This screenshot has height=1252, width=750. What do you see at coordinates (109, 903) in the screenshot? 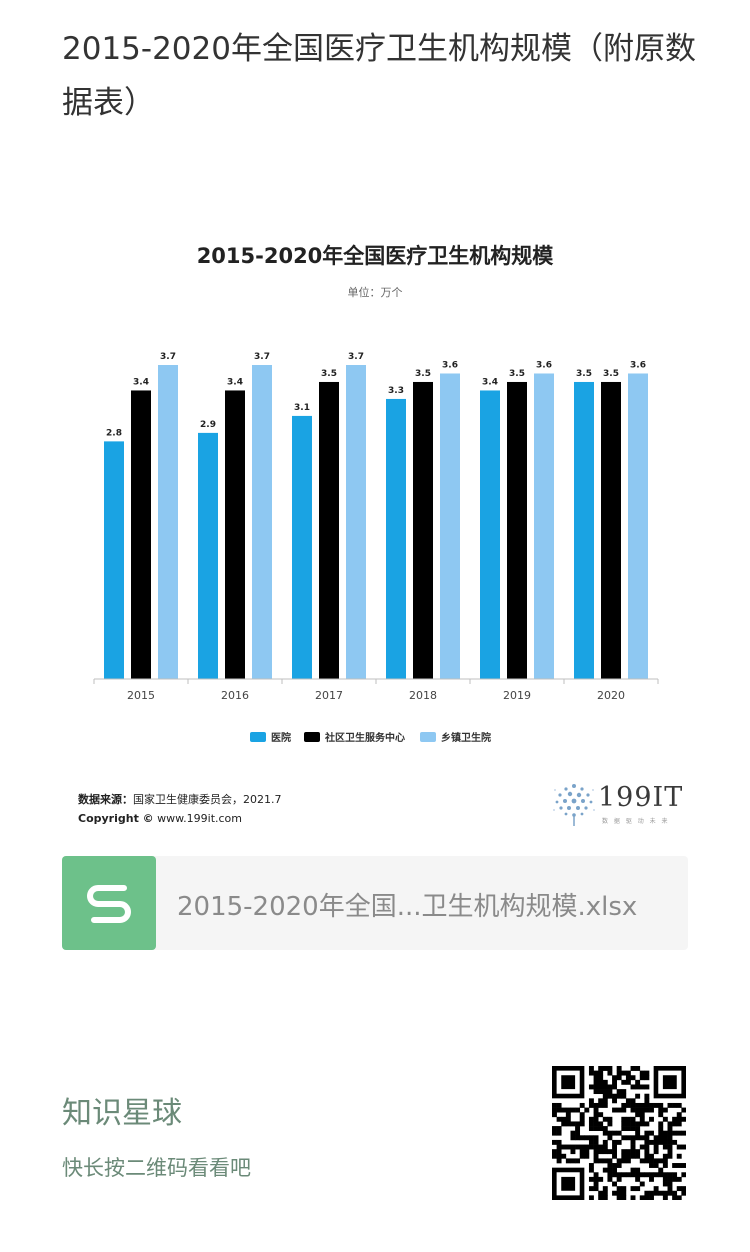
I see `spreadsheet-s-icon` at bounding box center [109, 903].